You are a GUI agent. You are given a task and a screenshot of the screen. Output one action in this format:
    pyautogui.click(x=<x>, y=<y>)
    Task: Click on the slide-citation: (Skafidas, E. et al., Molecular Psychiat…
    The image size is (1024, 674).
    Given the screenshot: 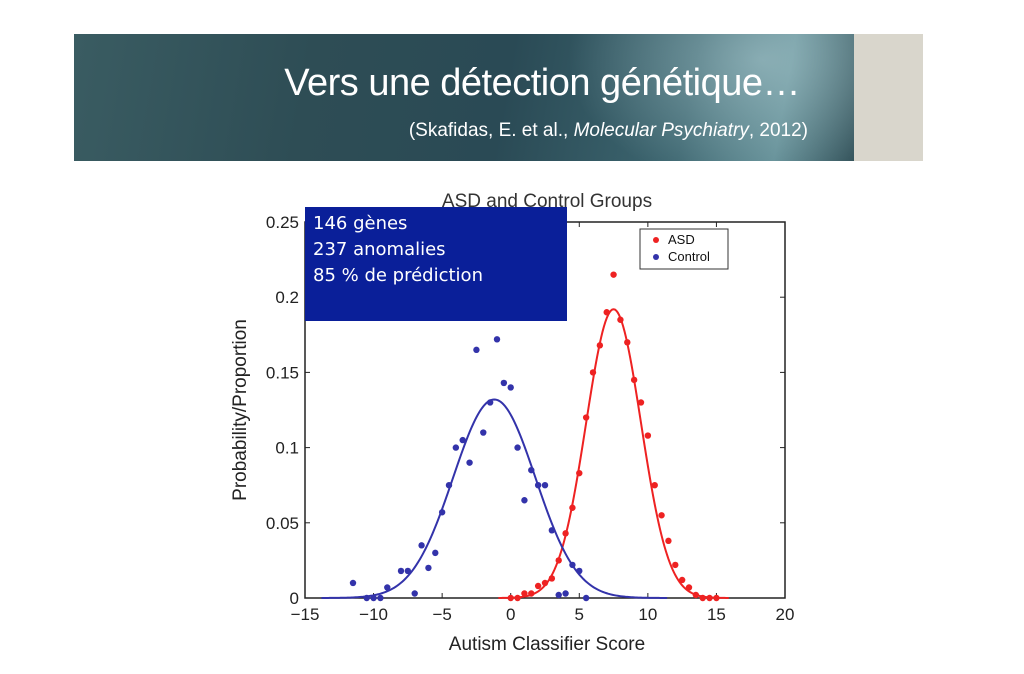 What is the action you would take?
    pyautogui.click(x=608, y=131)
    